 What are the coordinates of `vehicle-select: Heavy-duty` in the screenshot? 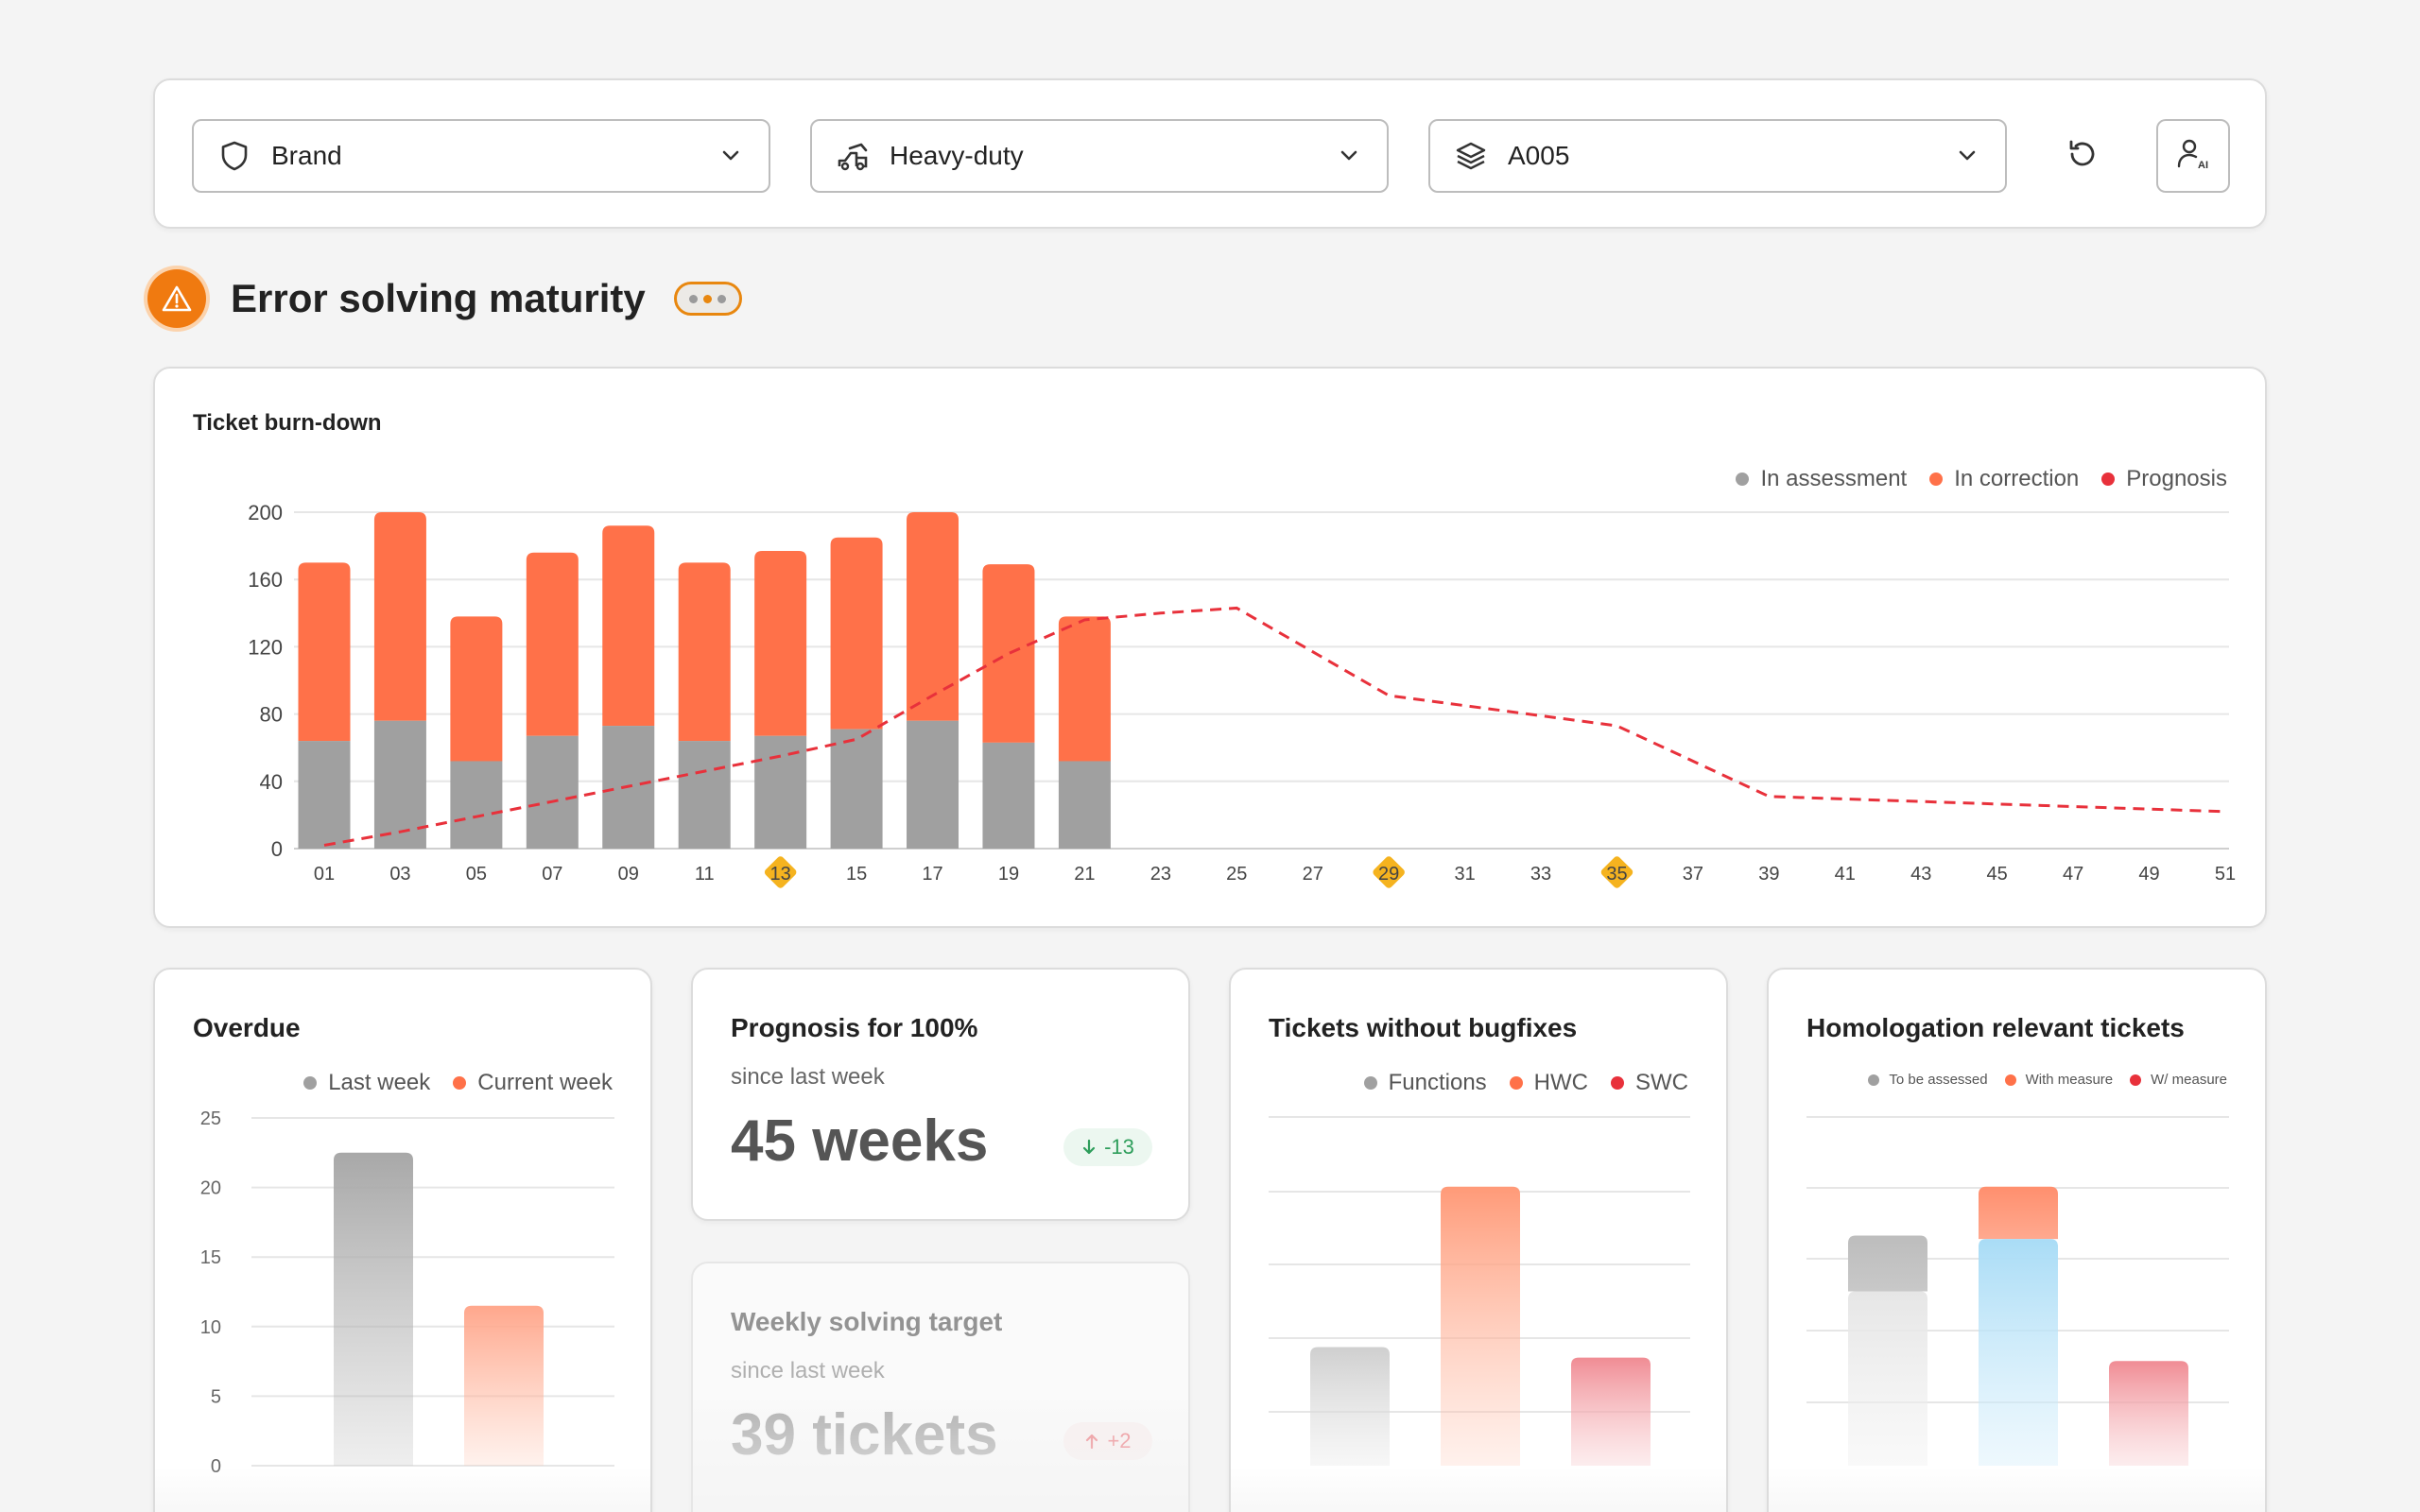 It's located at (1099, 156).